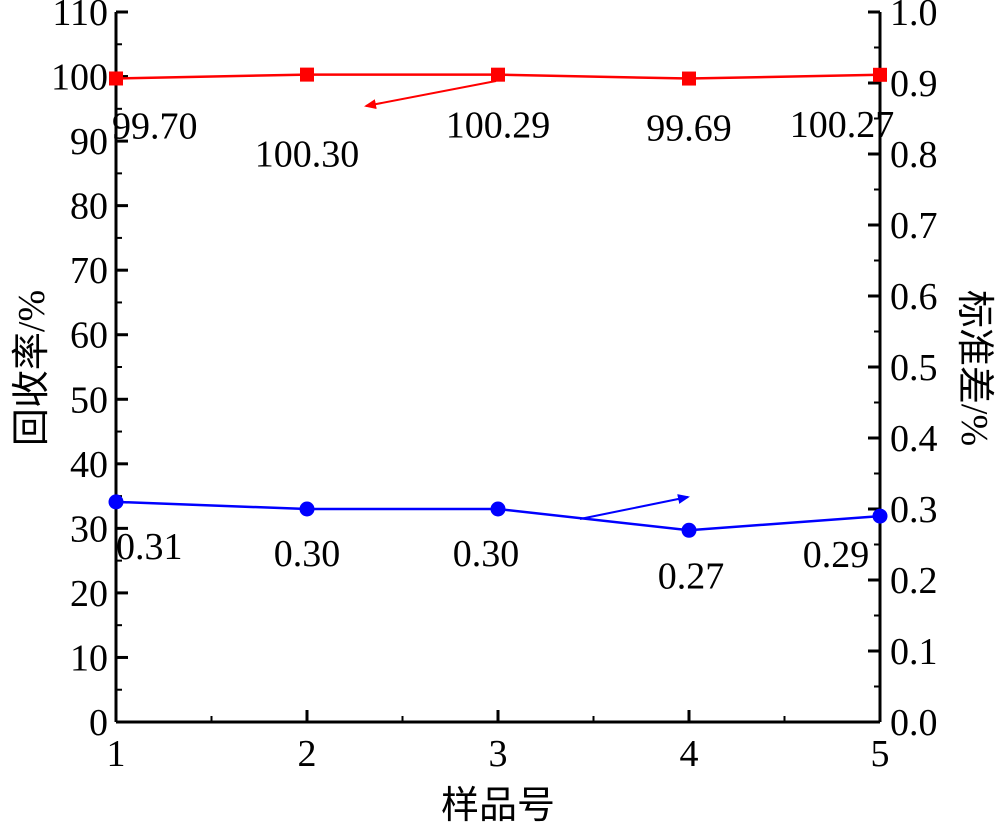  Describe the element at coordinates (974, 368) in the screenshot. I see `right-y-axis-title: 标准差/%` at that location.